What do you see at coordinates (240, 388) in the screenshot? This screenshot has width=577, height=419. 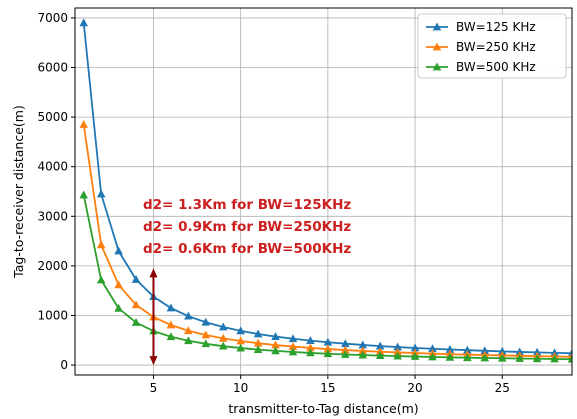 I see `x-tick-label: 10` at bounding box center [240, 388].